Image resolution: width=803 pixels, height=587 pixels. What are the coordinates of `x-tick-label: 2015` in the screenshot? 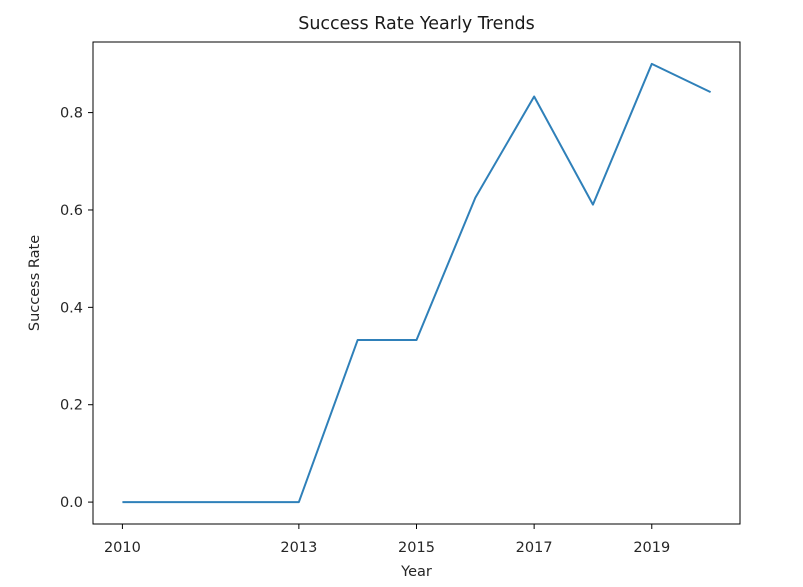 It's located at (416, 548).